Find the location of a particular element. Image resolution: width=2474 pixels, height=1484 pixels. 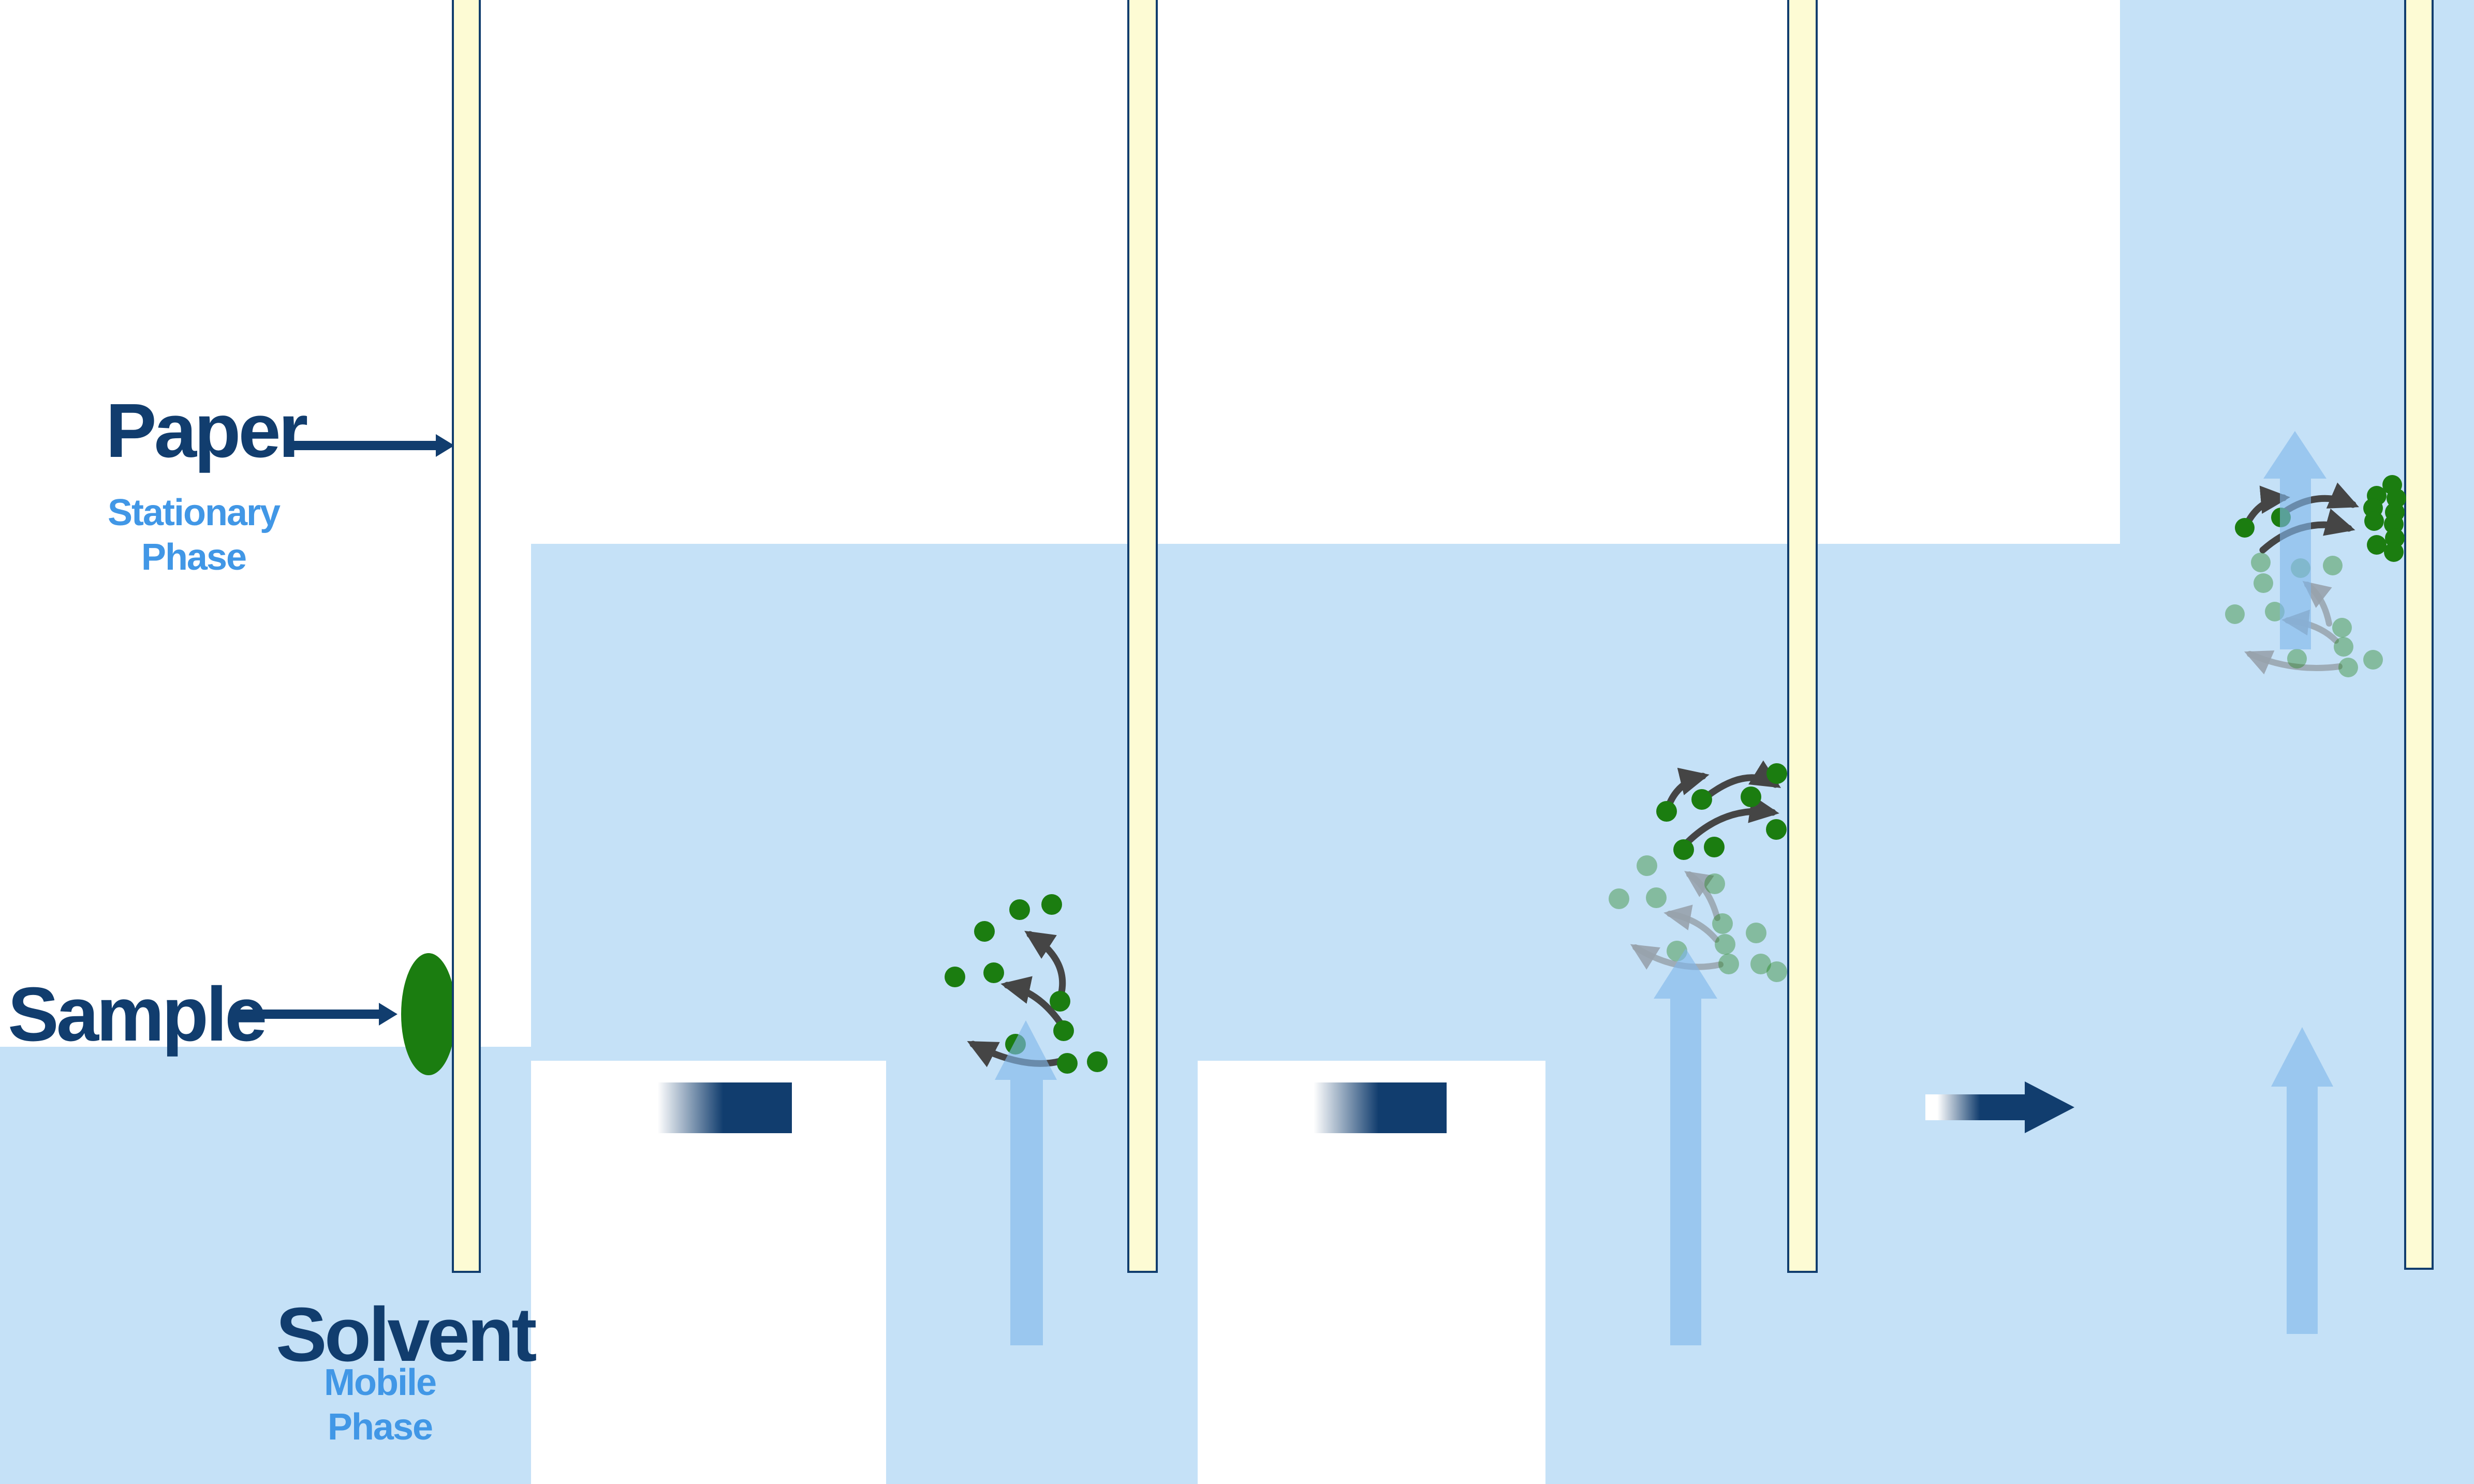

solvent-label: Solvent is located at coordinates (406, 1334).